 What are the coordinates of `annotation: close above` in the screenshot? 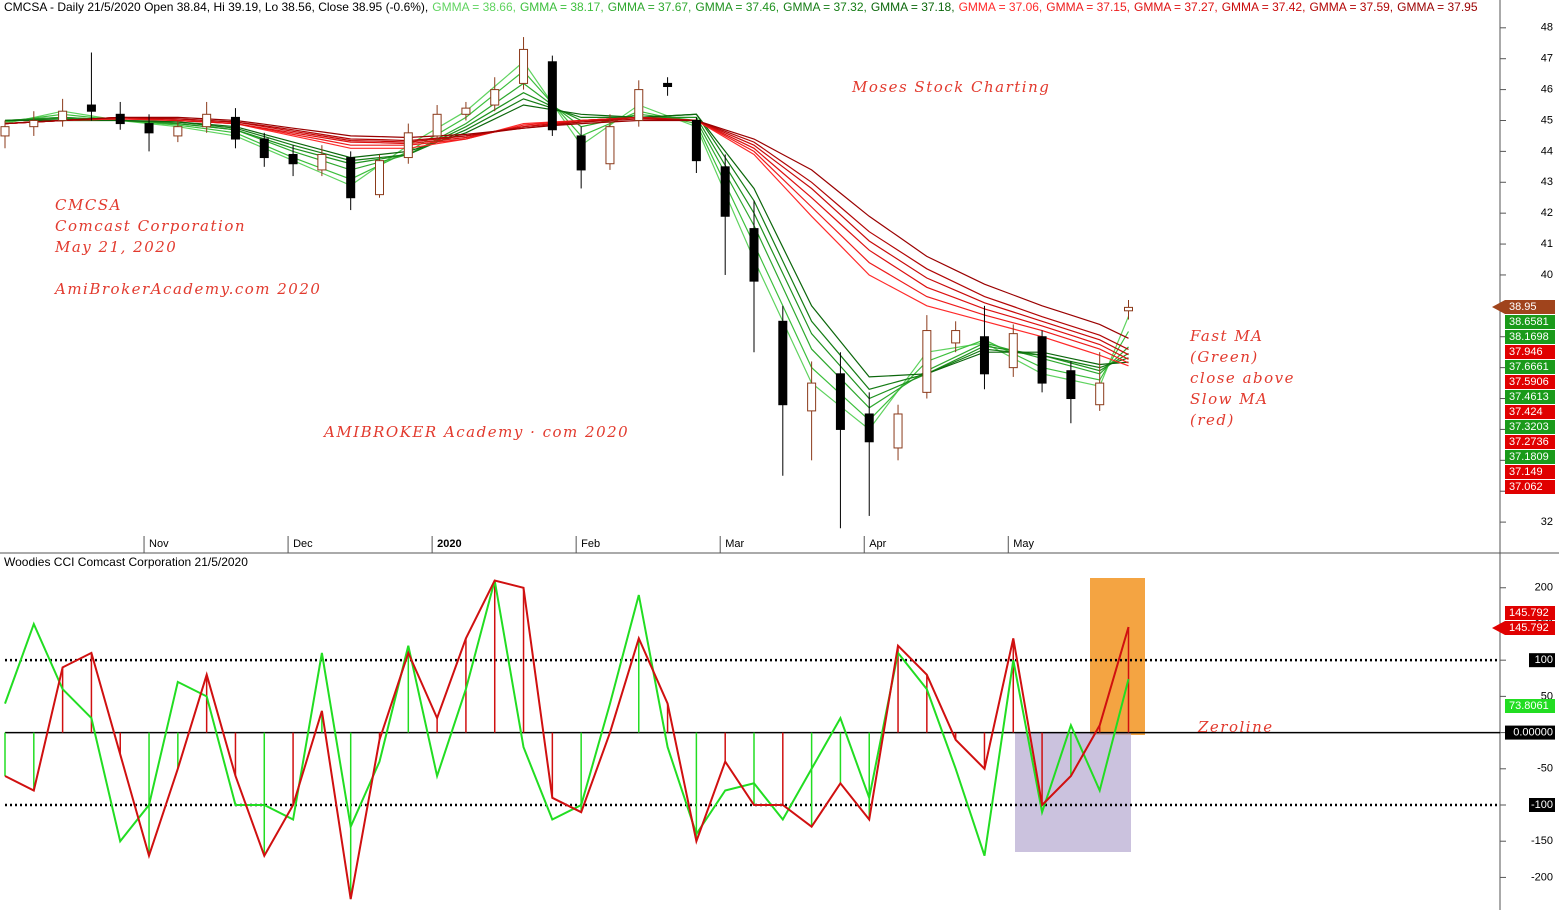 It's located at (1242, 378).